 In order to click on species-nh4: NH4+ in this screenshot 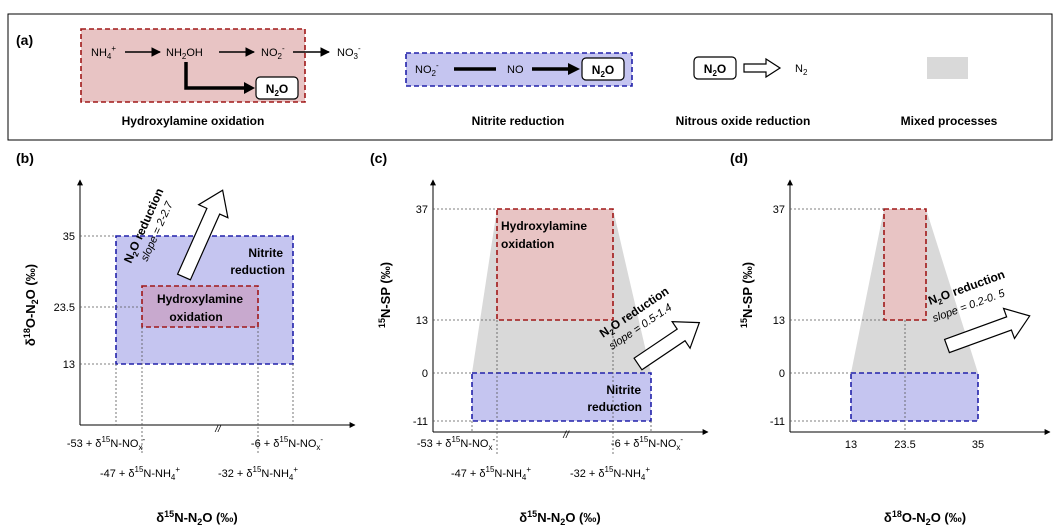, I will do `click(103, 52)`.